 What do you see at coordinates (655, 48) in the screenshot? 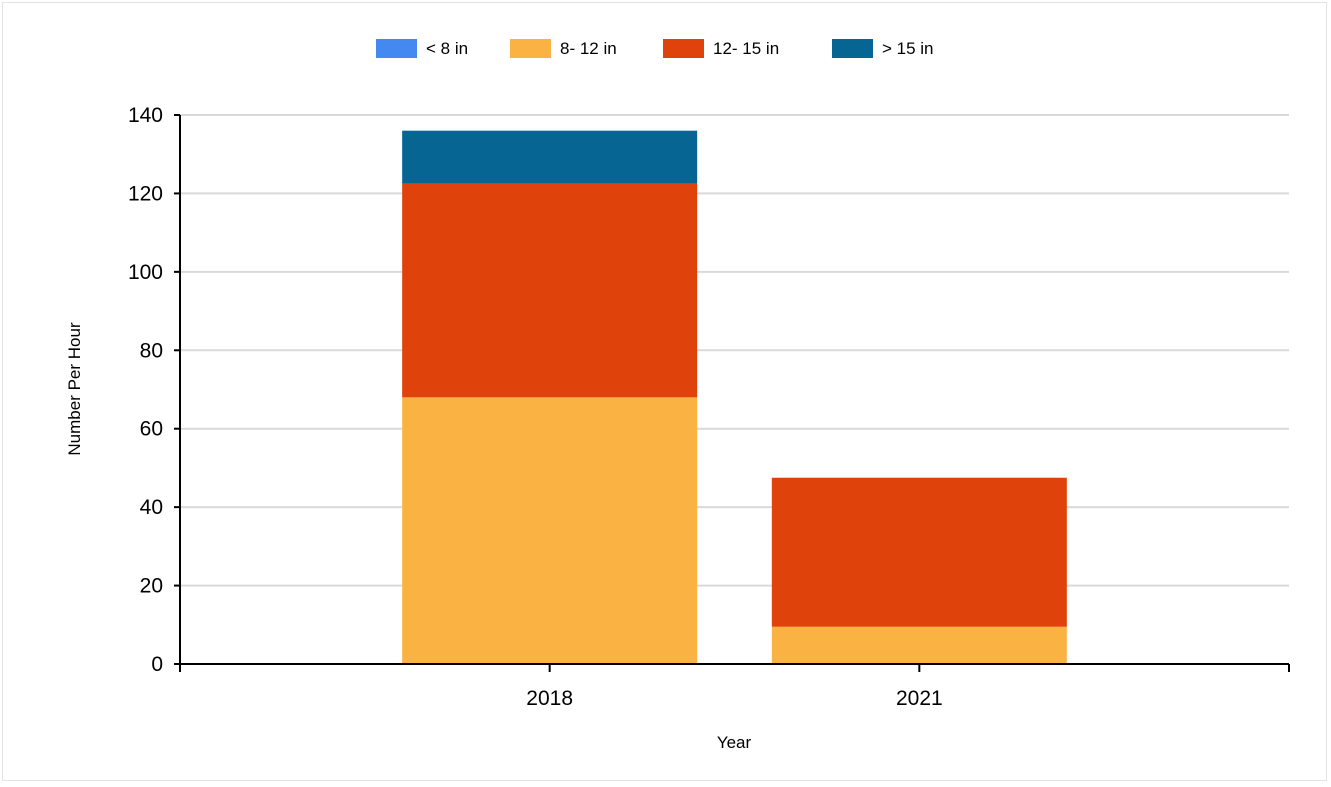
I see `legend: < 8 in 8- 12 in 12- 15 in > 15 in` at bounding box center [655, 48].